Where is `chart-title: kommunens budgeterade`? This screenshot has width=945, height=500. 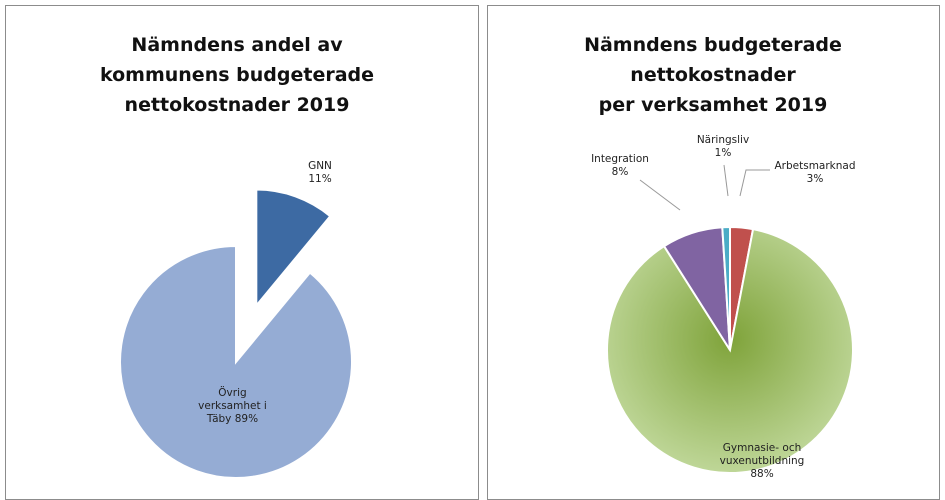
chart-title: kommunens budgeterade is located at coordinates (237, 75).